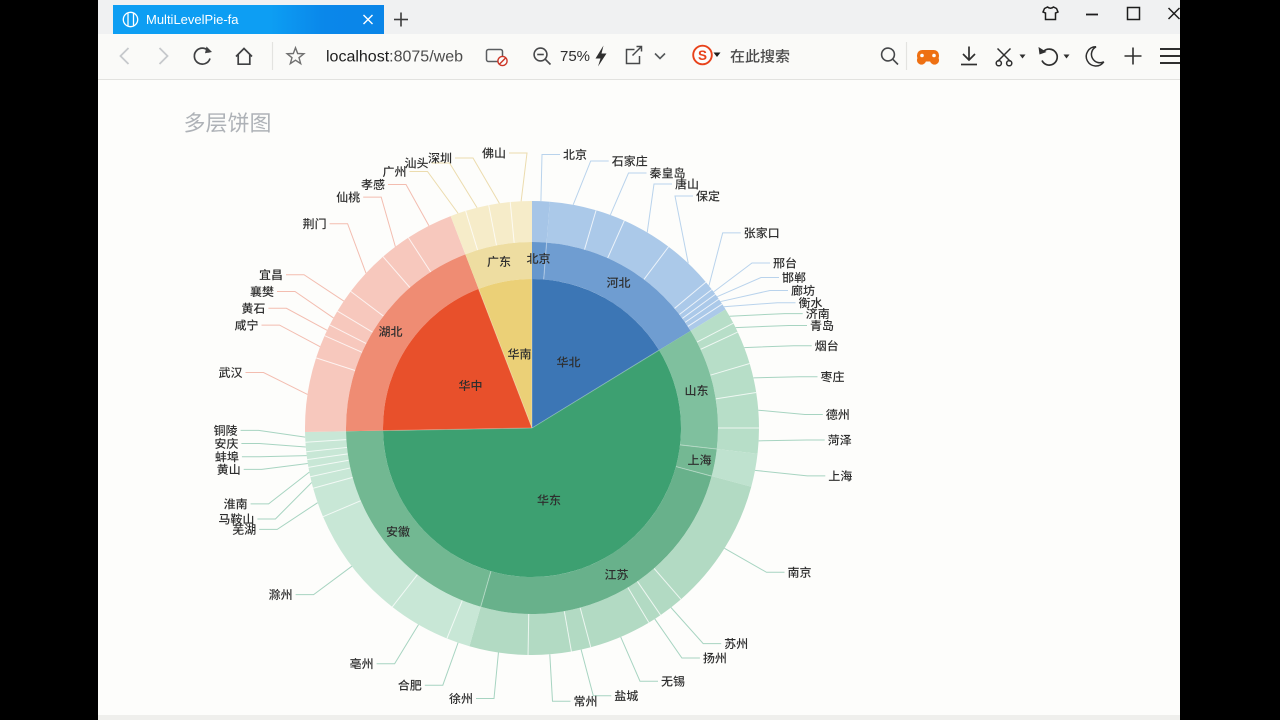 The image size is (1280, 720). I want to click on svg-text: MultiLevelPie-fa, so click(192, 19).